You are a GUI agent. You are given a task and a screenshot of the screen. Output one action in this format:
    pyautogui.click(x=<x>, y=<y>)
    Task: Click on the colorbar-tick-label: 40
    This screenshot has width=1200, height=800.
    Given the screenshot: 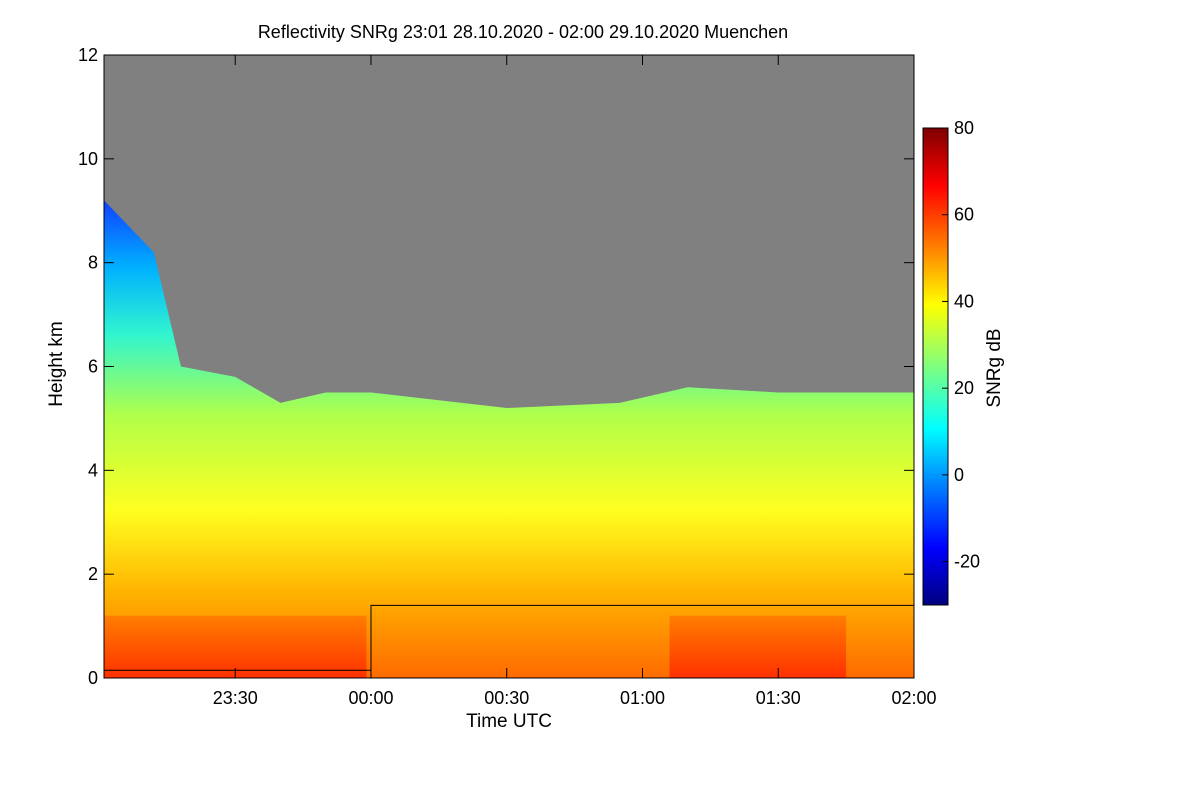 What is the action you would take?
    pyautogui.click(x=964, y=301)
    